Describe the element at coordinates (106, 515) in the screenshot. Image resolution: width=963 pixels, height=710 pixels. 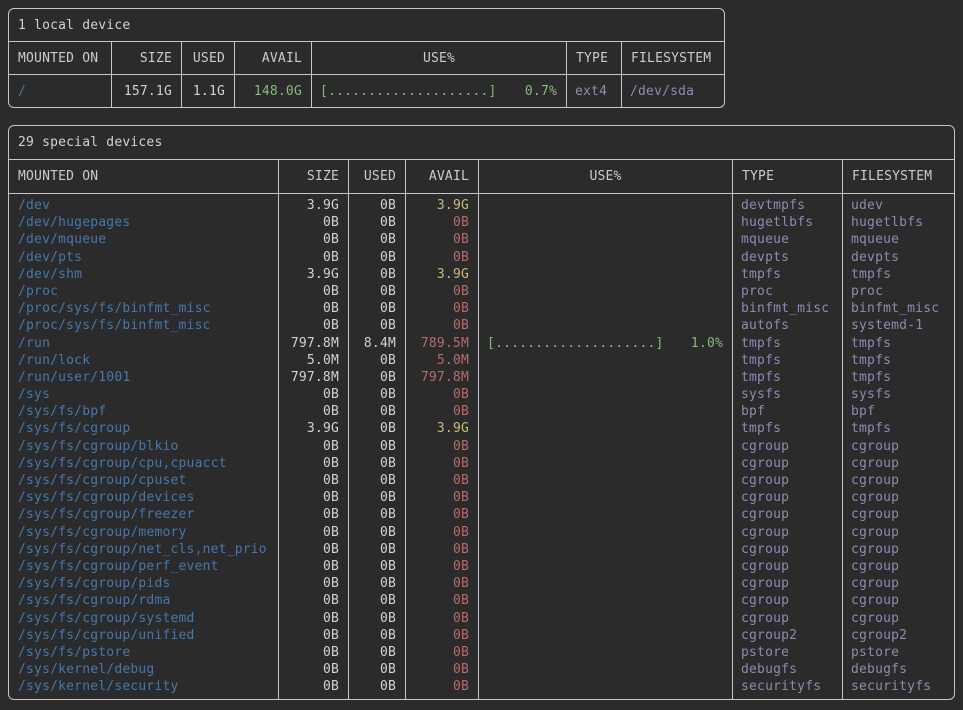
I see `mount-cell: /sys/fs/cgroup/freezer` at that location.